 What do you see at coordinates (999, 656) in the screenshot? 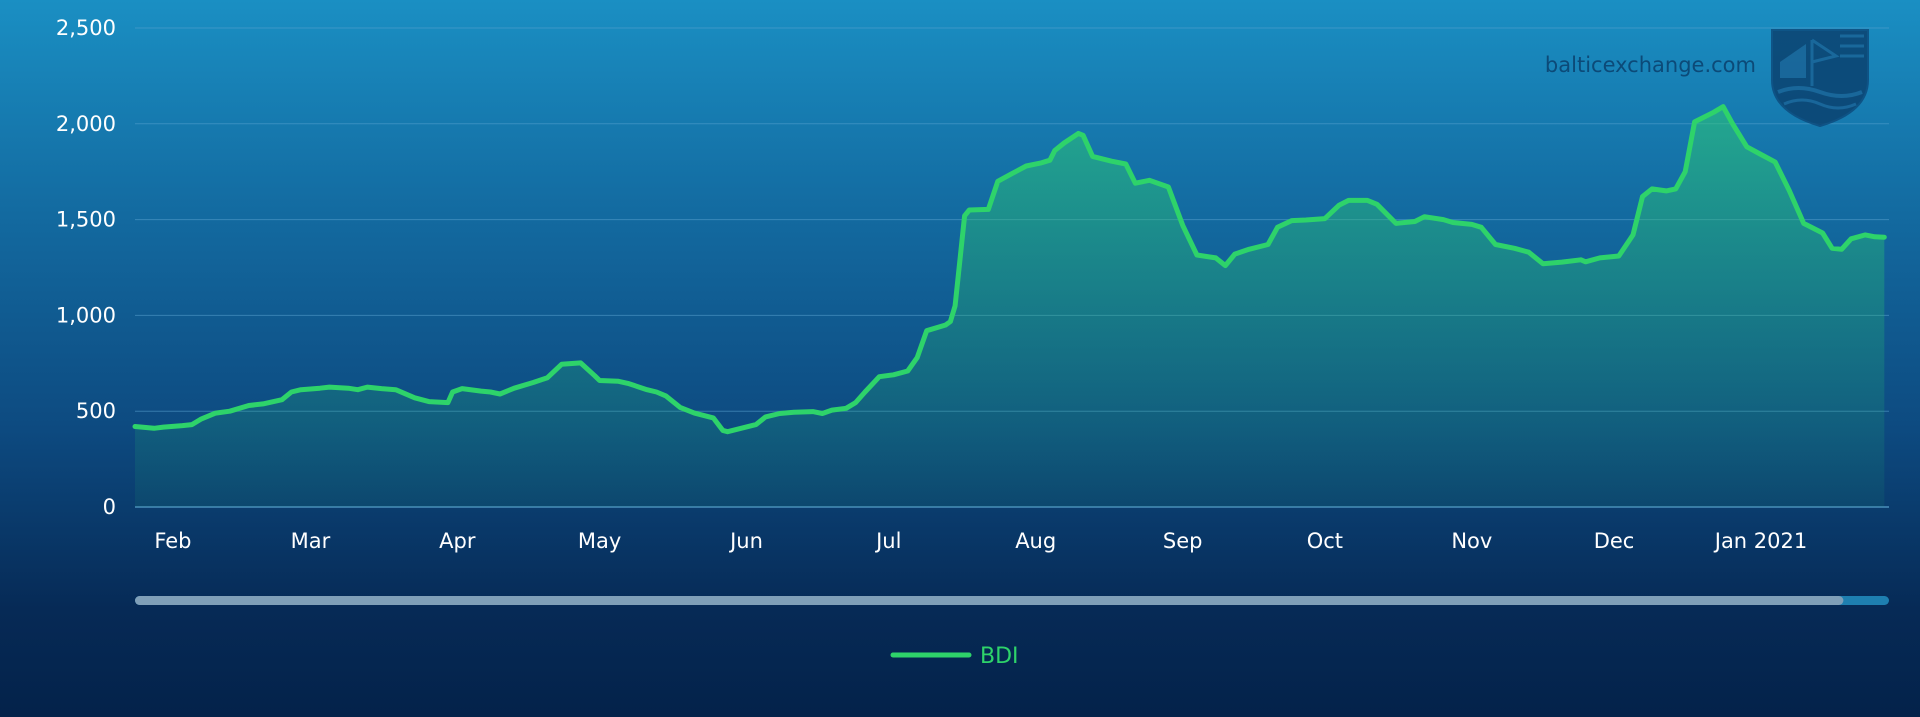
I see `legend-label-bdi: BDI` at bounding box center [999, 656].